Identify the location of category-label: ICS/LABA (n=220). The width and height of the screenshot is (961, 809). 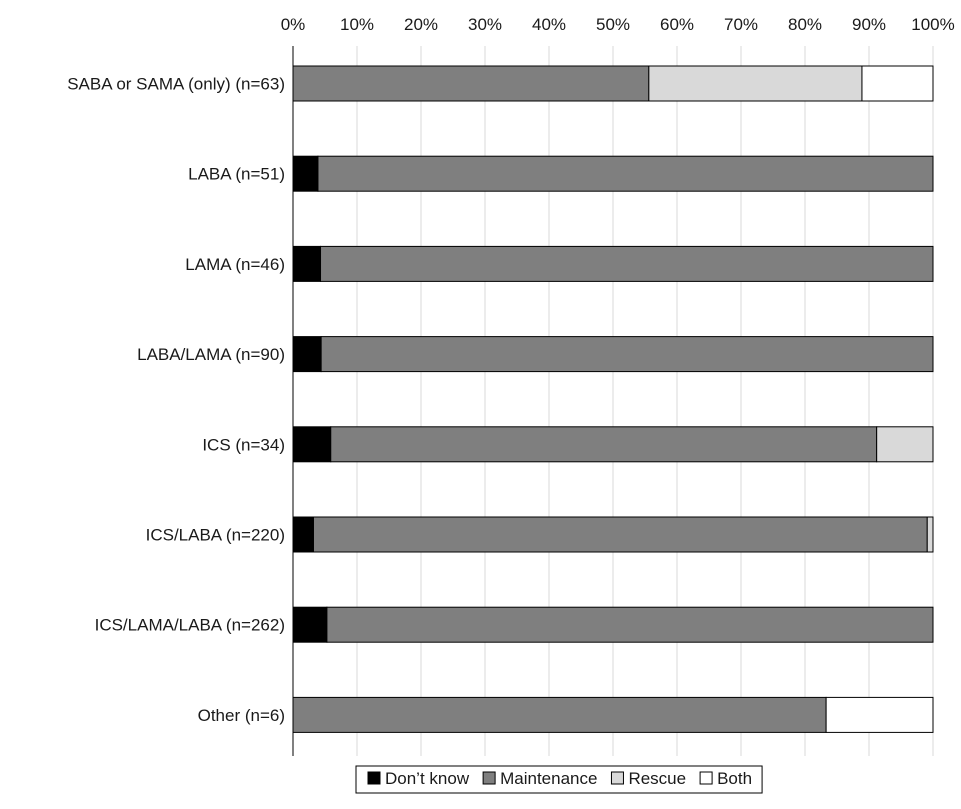
(215, 535).